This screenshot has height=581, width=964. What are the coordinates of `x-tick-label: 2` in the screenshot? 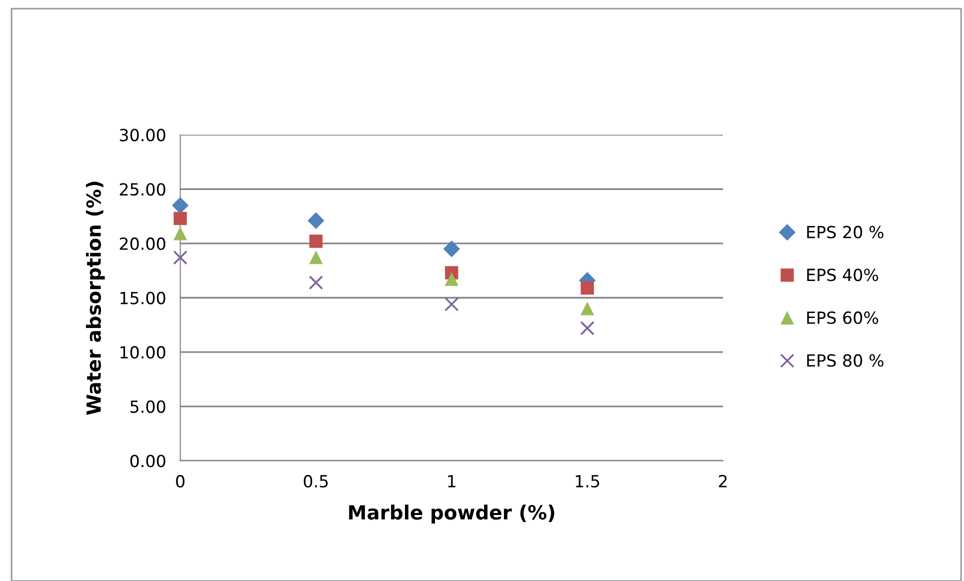 It's located at (722, 481).